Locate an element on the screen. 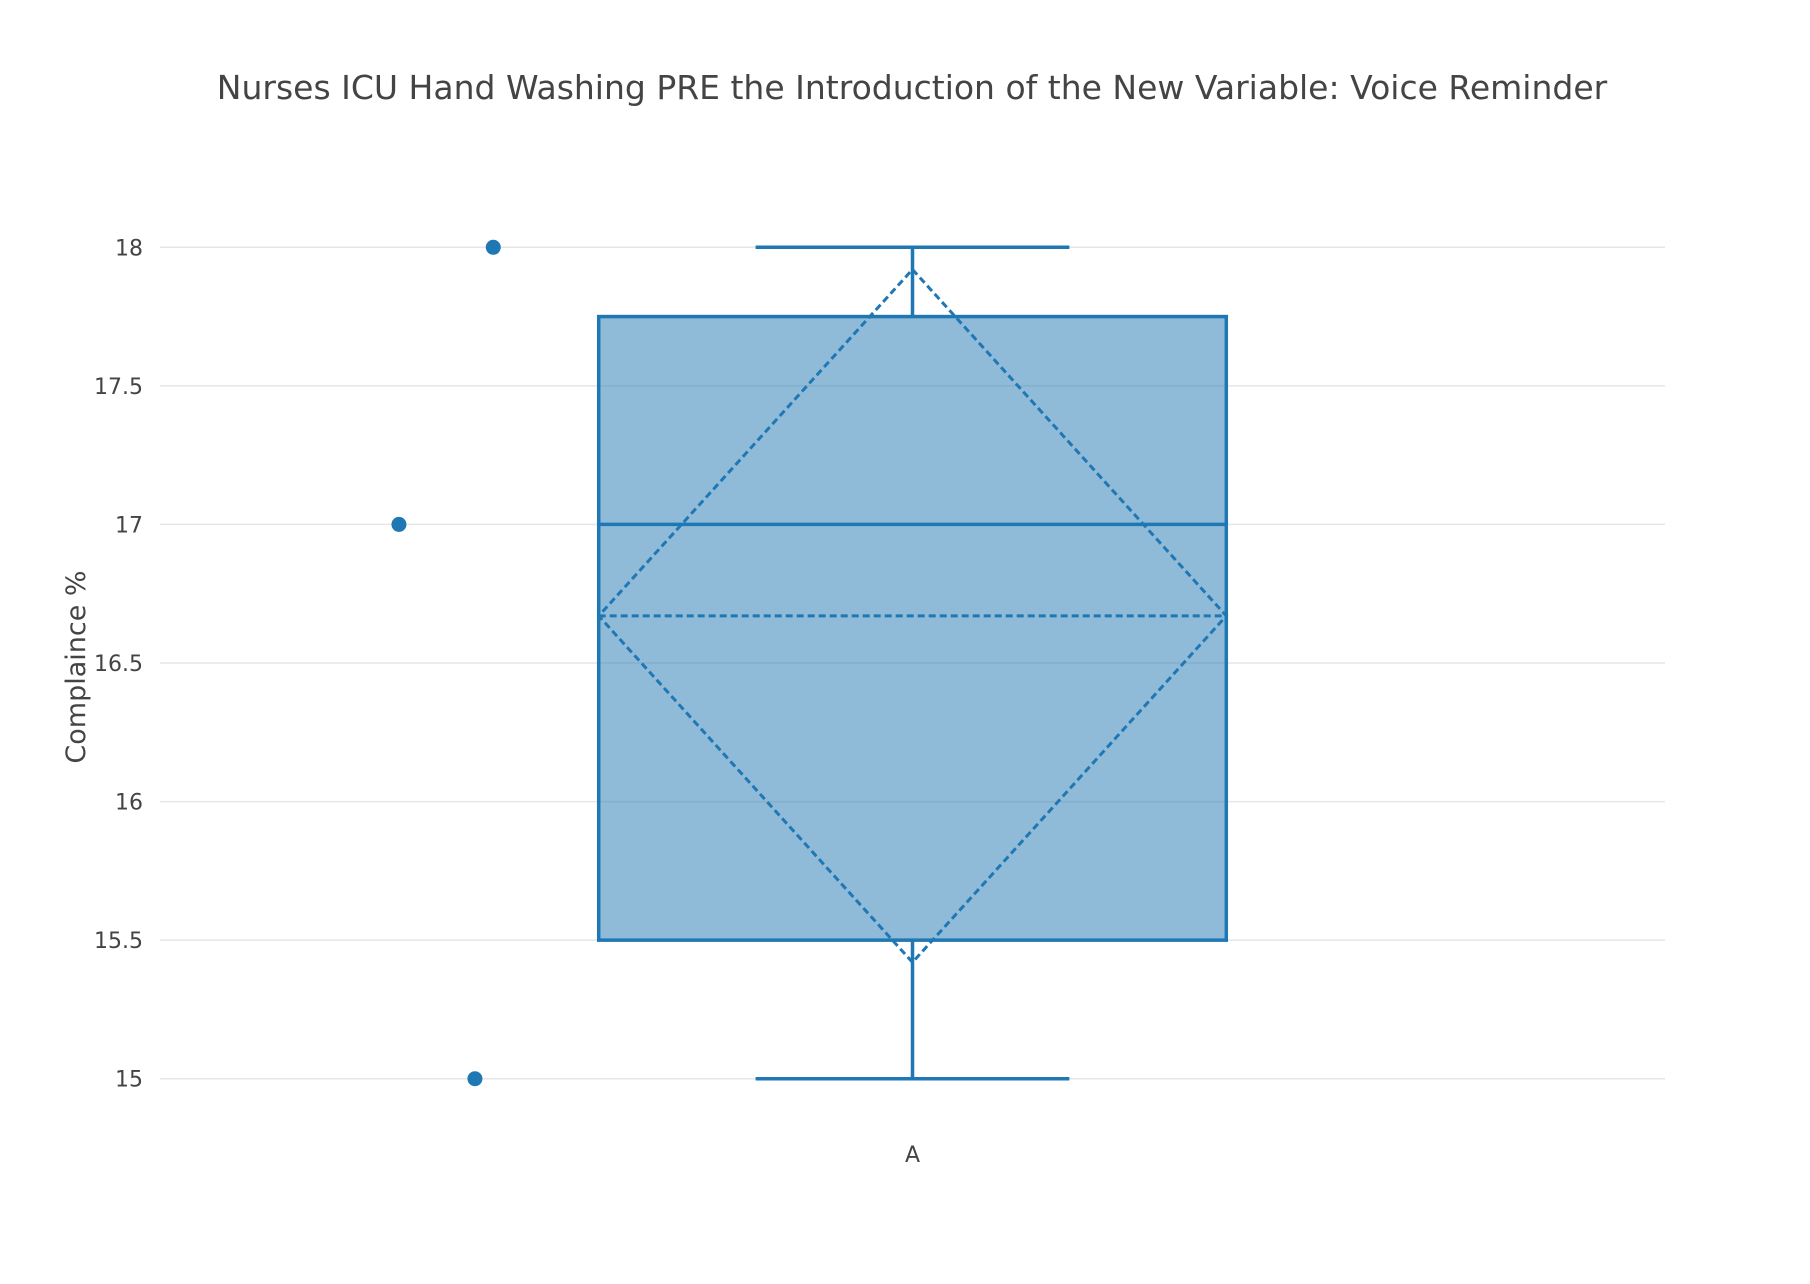  x-tick-label: A is located at coordinates (912, 1155).